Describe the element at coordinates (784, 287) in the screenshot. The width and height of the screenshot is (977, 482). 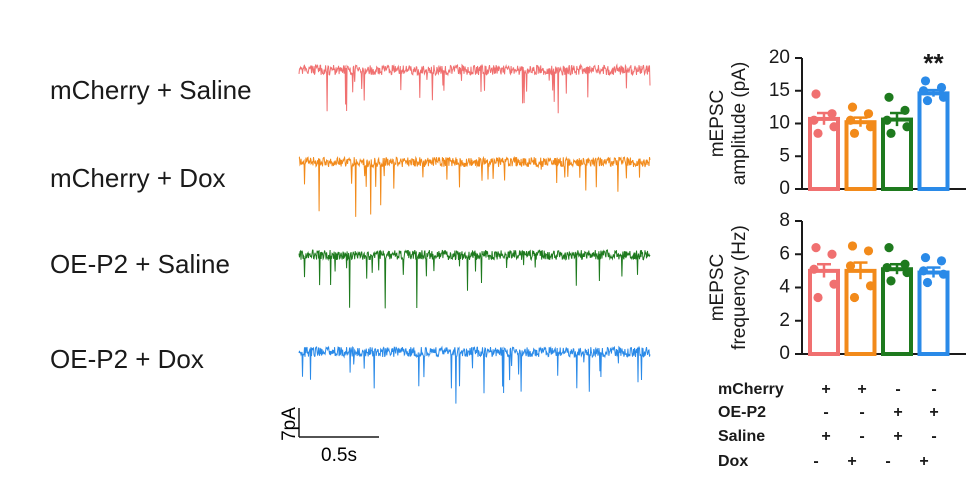
I see `y-tick-label: 4` at that location.